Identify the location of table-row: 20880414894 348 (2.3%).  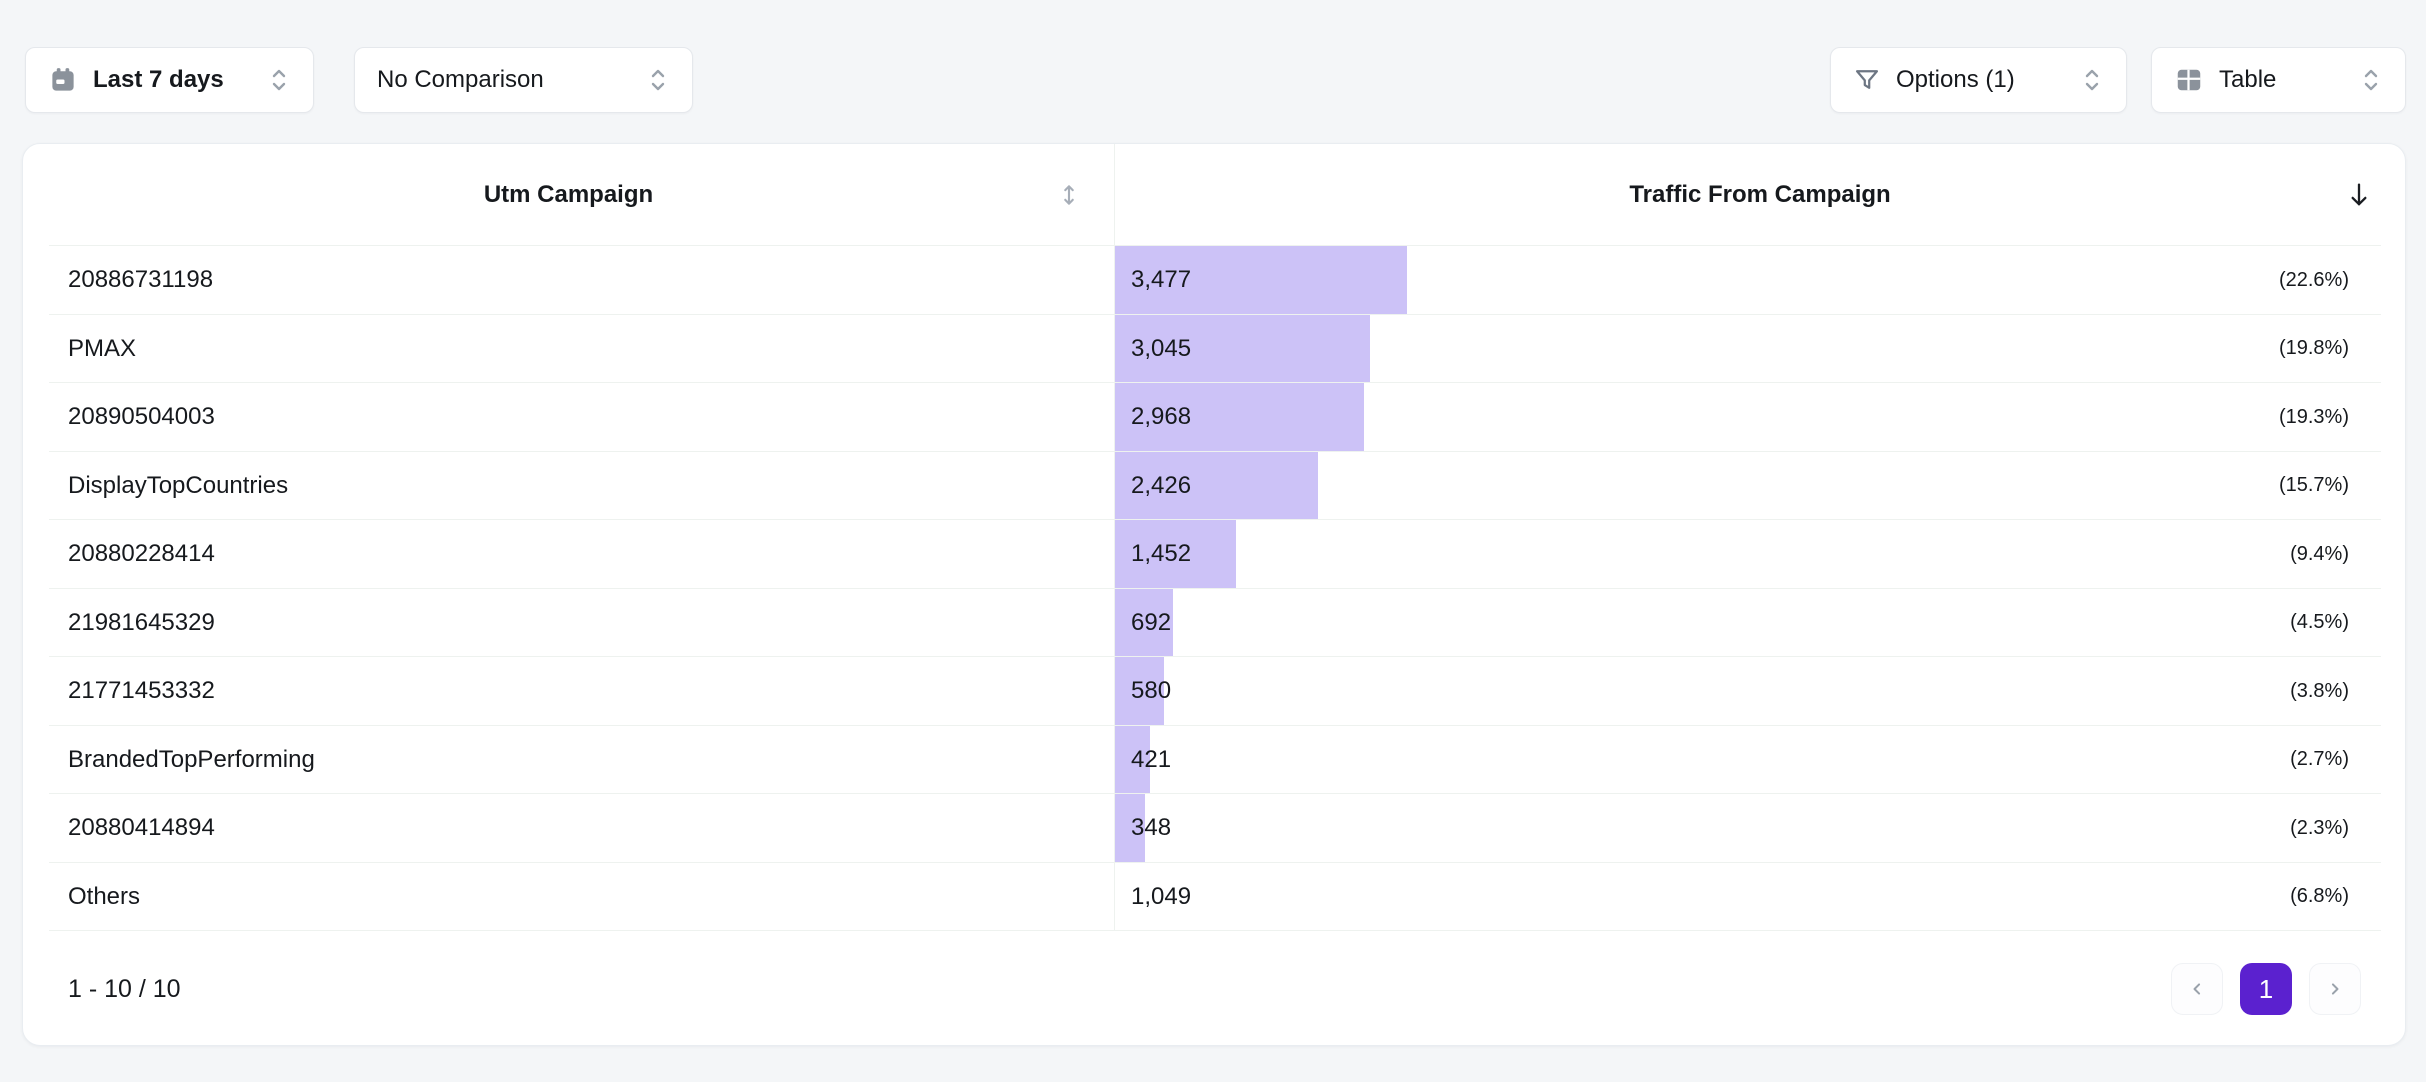
(1214, 828).